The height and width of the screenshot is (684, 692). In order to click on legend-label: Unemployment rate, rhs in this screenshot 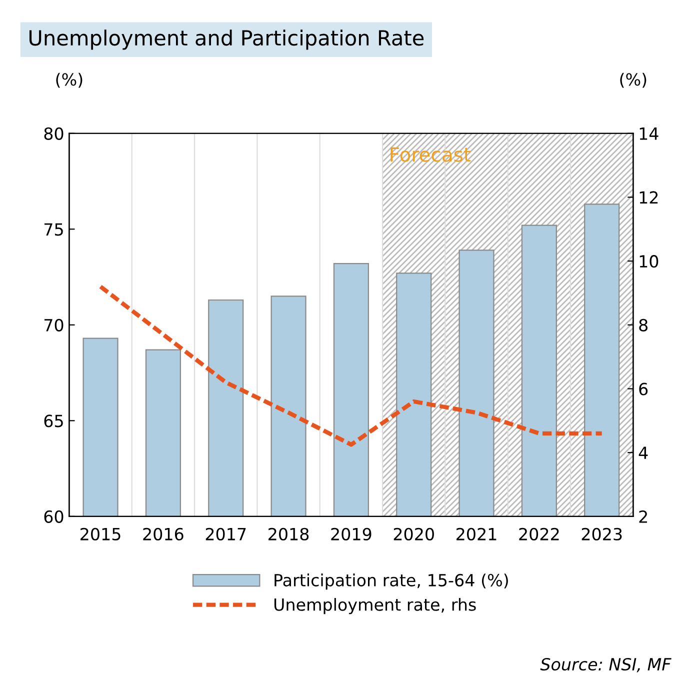, I will do `click(375, 606)`.